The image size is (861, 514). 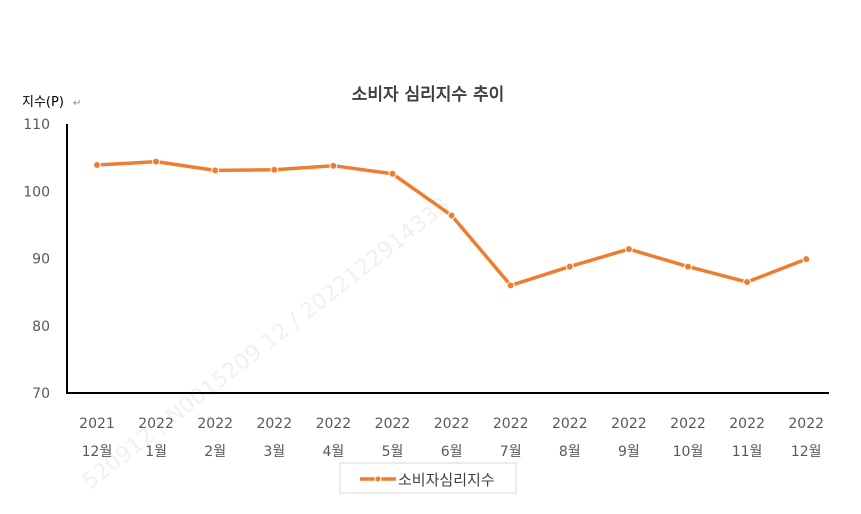 I want to click on x-tick-month: 10월, so click(x=688, y=452).